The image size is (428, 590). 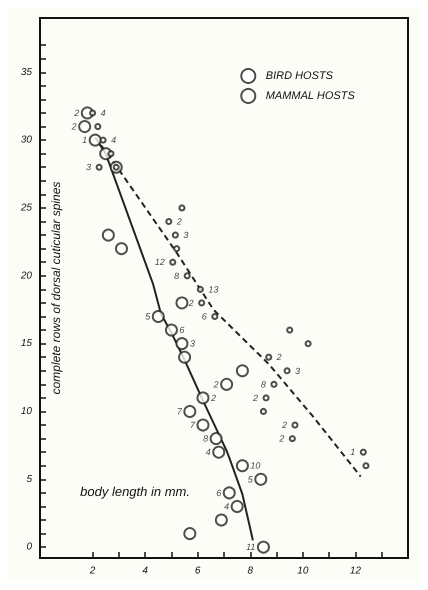 I want to click on x-tick-label: 4, so click(x=145, y=571).